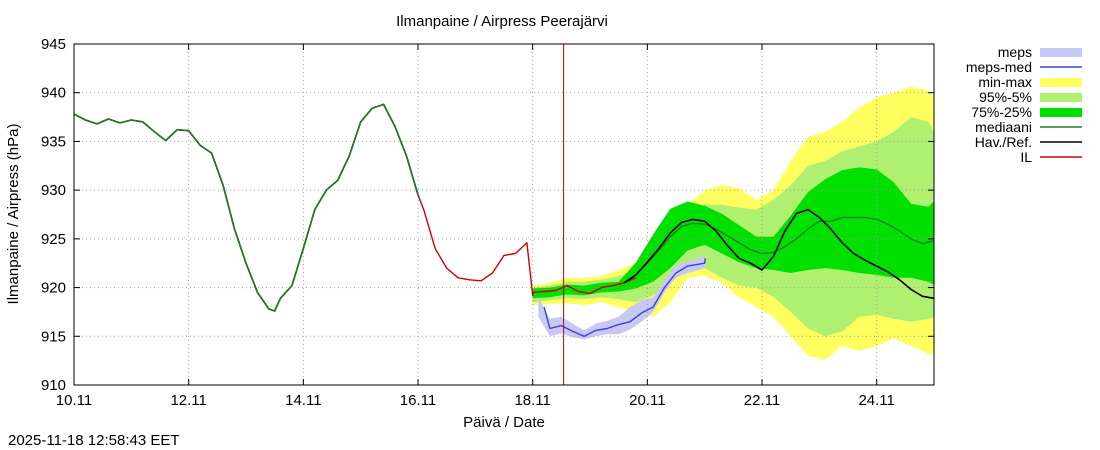 Image resolution: width=1100 pixels, height=450 pixels. Describe the element at coordinates (532, 400) in the screenshot. I see `x-tick-label: 18.11` at that location.